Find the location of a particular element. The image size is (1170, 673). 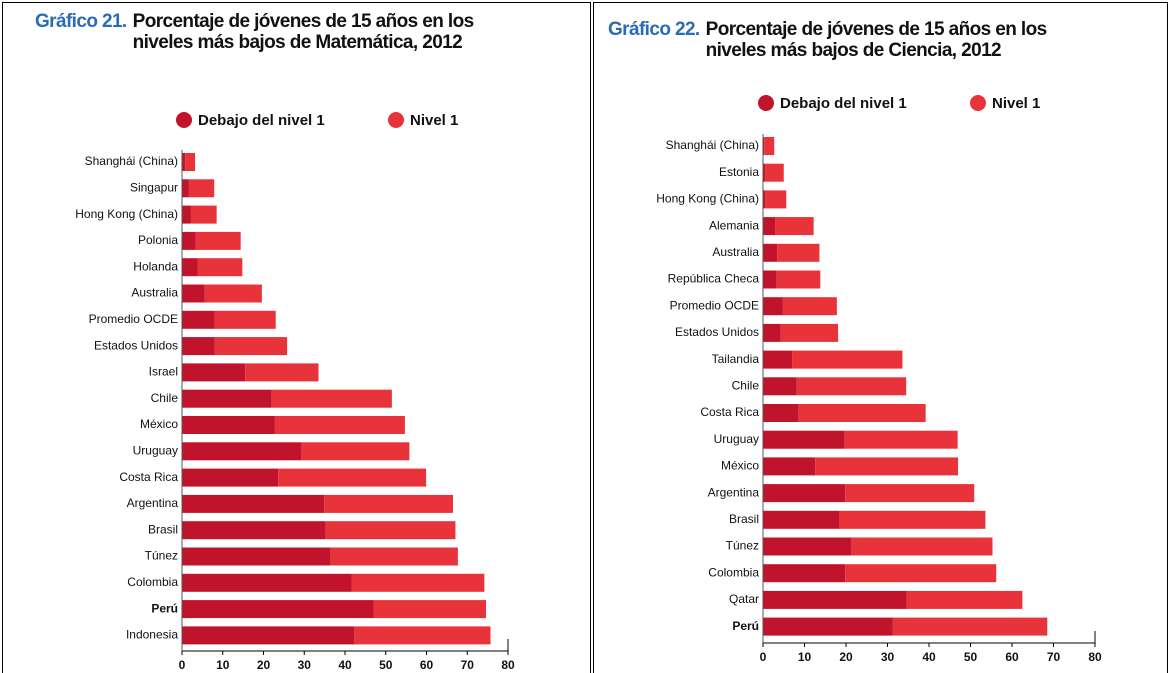

category-label: Chile is located at coordinates (165, 398).